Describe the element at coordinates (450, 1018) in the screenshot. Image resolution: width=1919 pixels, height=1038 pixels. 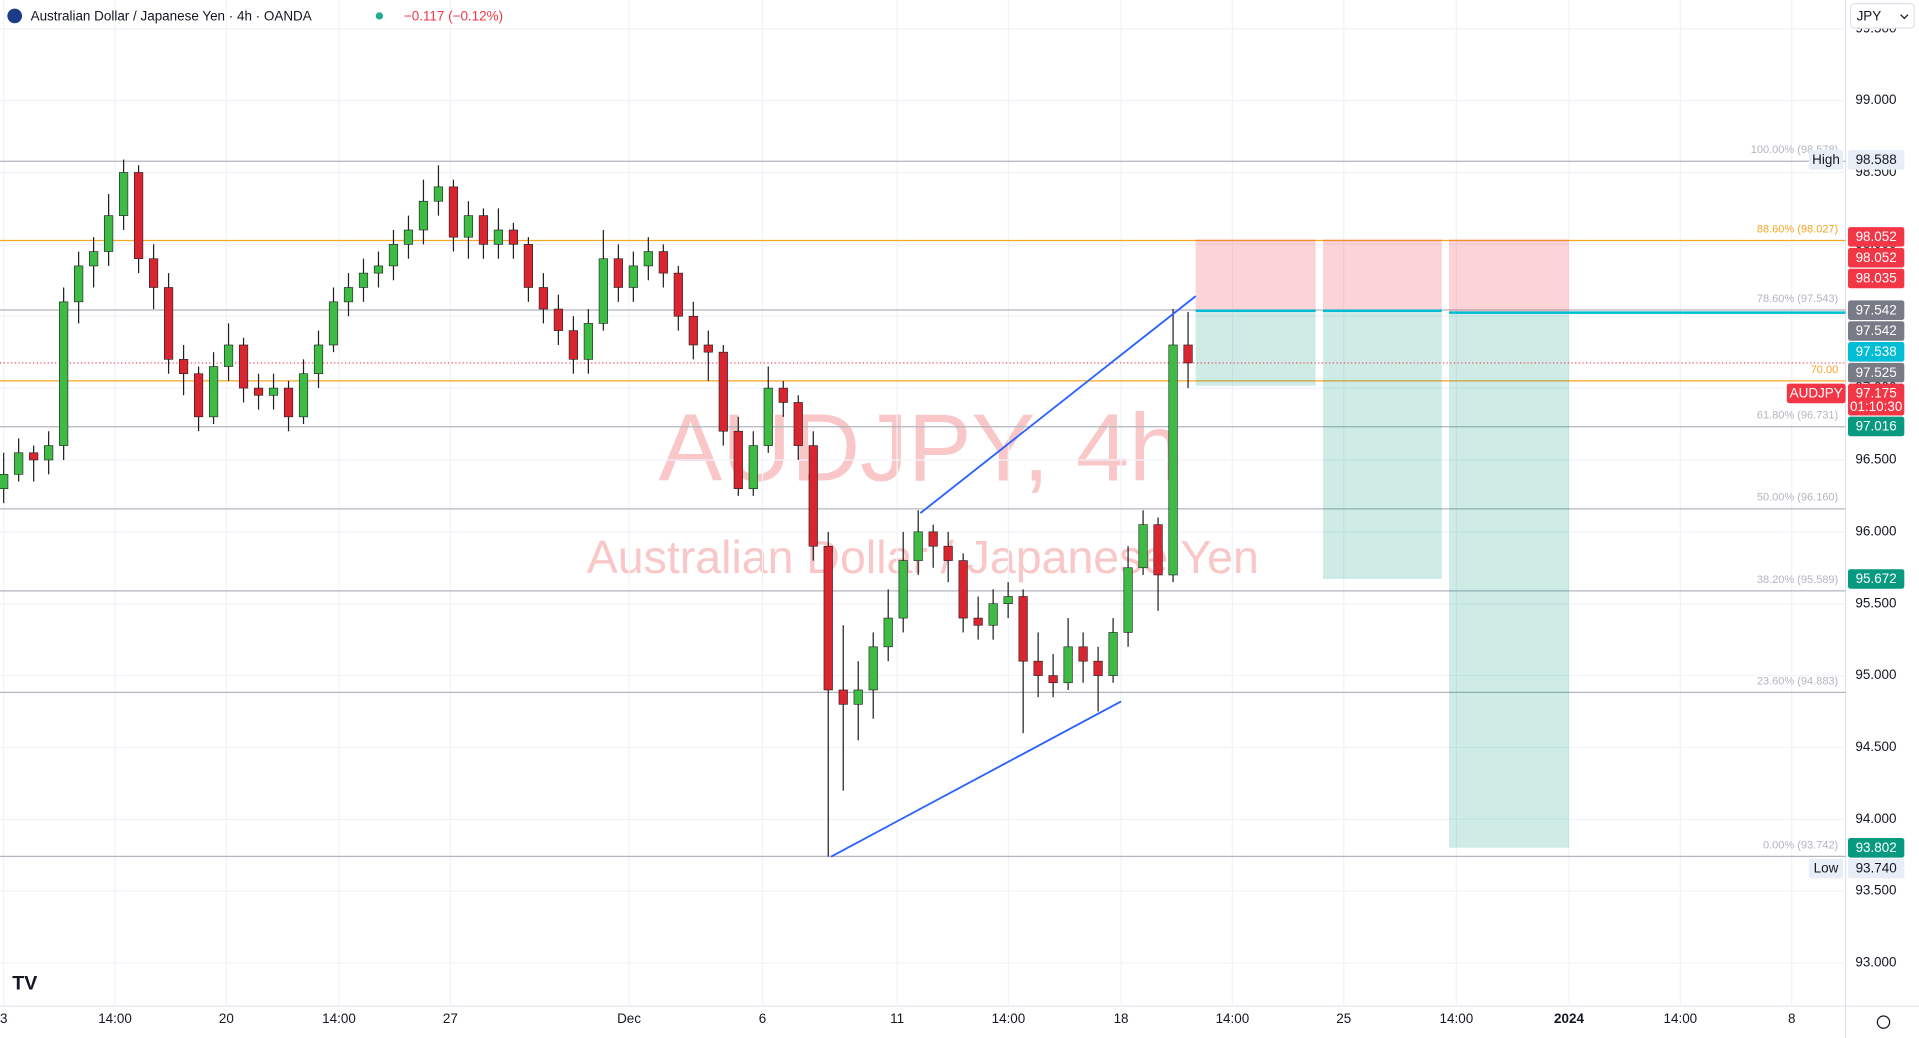
I see `x-tick-label: 27` at that location.